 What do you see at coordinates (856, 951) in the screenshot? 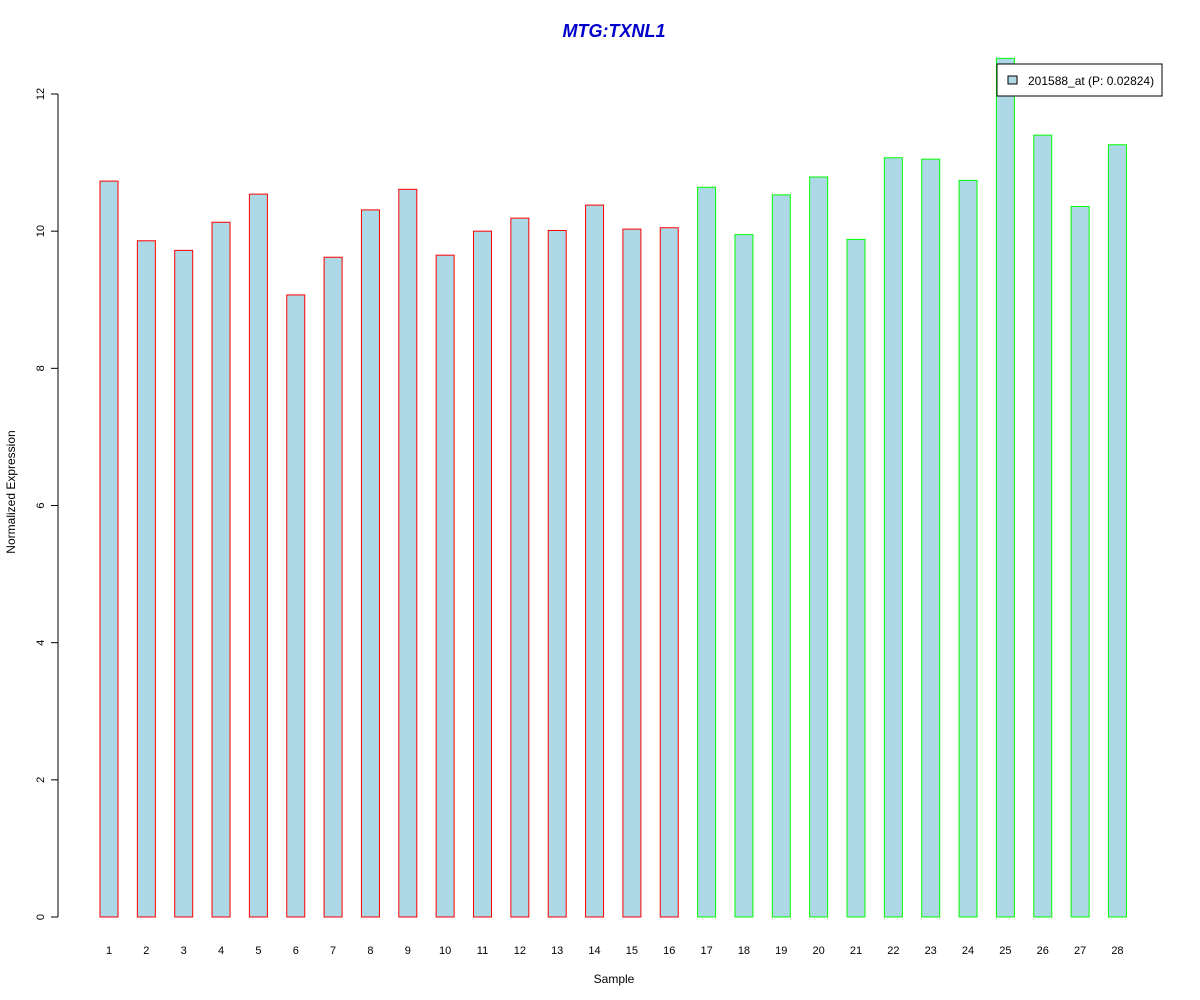
I see `x-tick-label: 21` at bounding box center [856, 951].